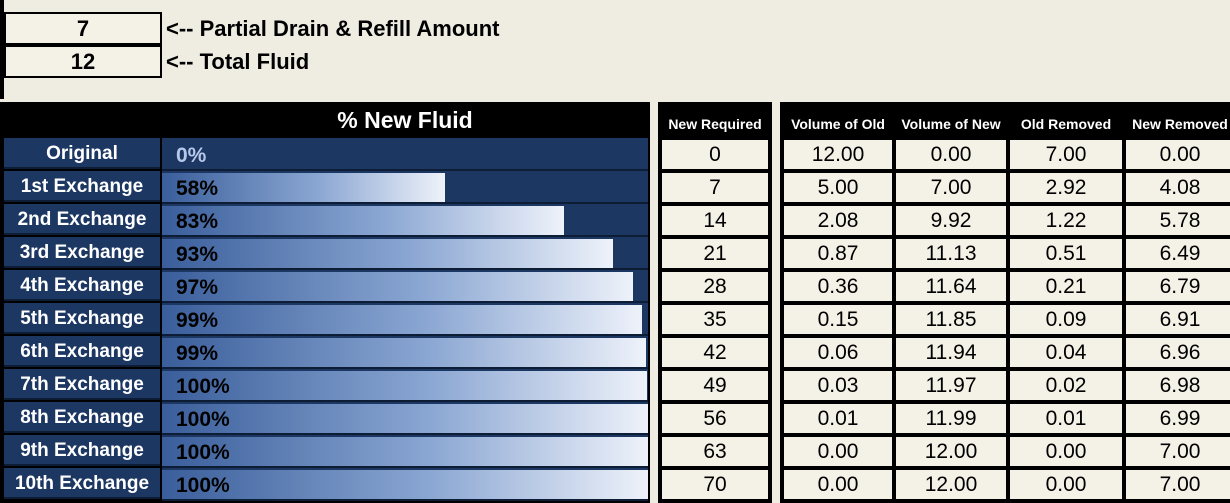 The width and height of the screenshot is (1230, 503). What do you see at coordinates (951, 385) in the screenshot?
I see `volume-new-cell: 11.97` at bounding box center [951, 385].